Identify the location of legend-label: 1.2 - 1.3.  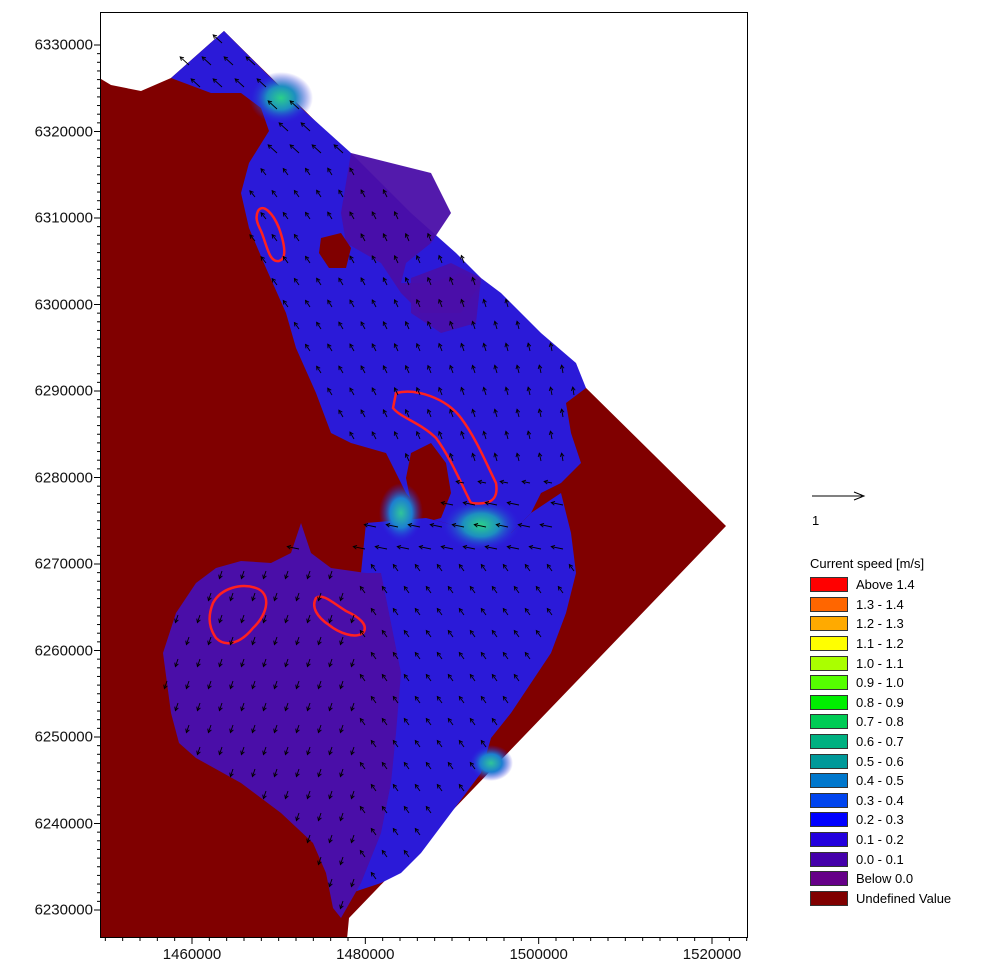
(880, 624).